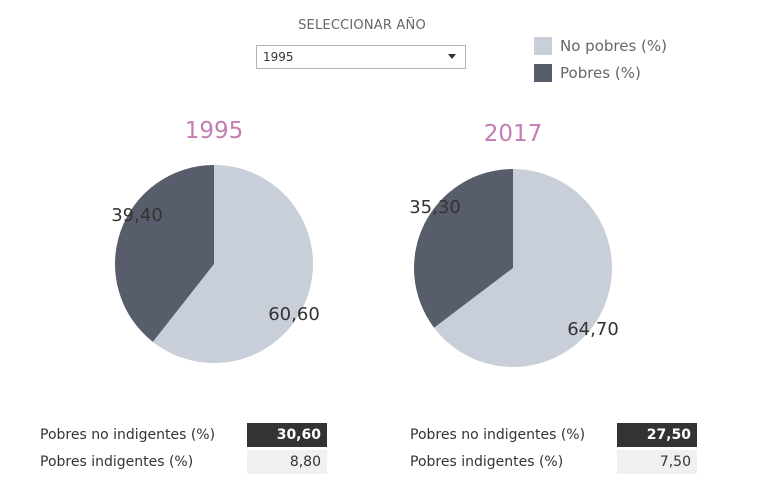  What do you see at coordinates (128, 435) in the screenshot?
I see `stat-label-no-indigentes-1995: Pobres no indigentes (%)` at bounding box center [128, 435].